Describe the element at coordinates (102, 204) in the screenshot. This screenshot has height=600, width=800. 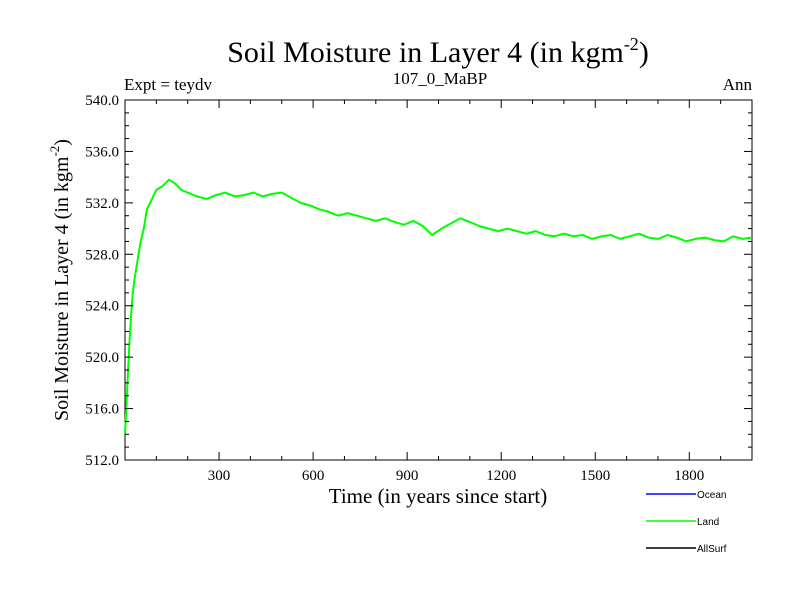
I see `y-tick-label: 532.0` at that location.